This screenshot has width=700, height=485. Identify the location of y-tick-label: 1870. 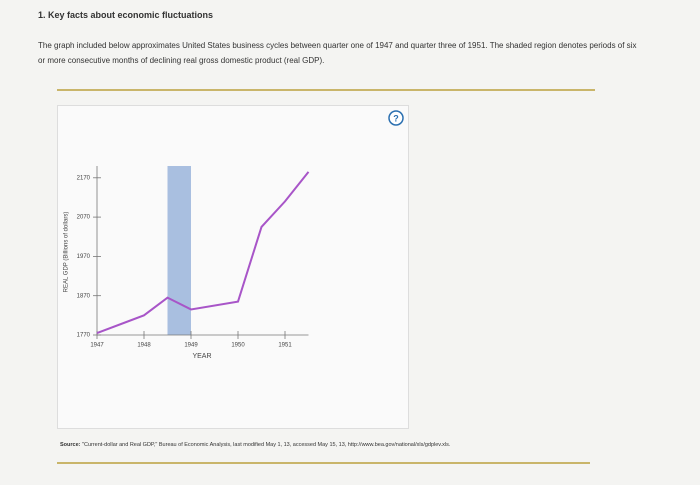
(84, 296).